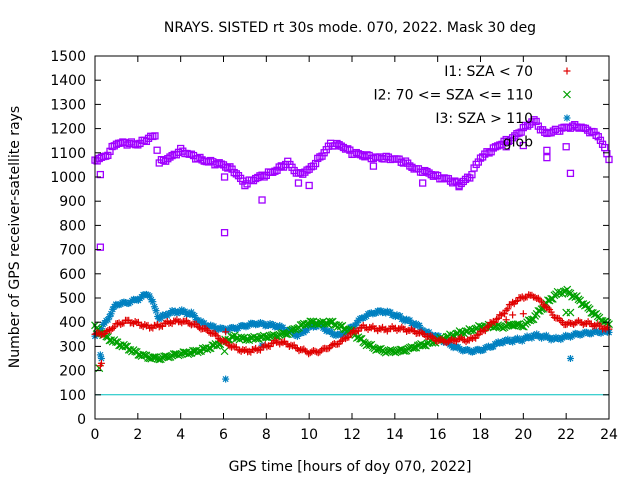 The width and height of the screenshot is (640, 480). I want to click on x-tick-label: 22, so click(566, 435).